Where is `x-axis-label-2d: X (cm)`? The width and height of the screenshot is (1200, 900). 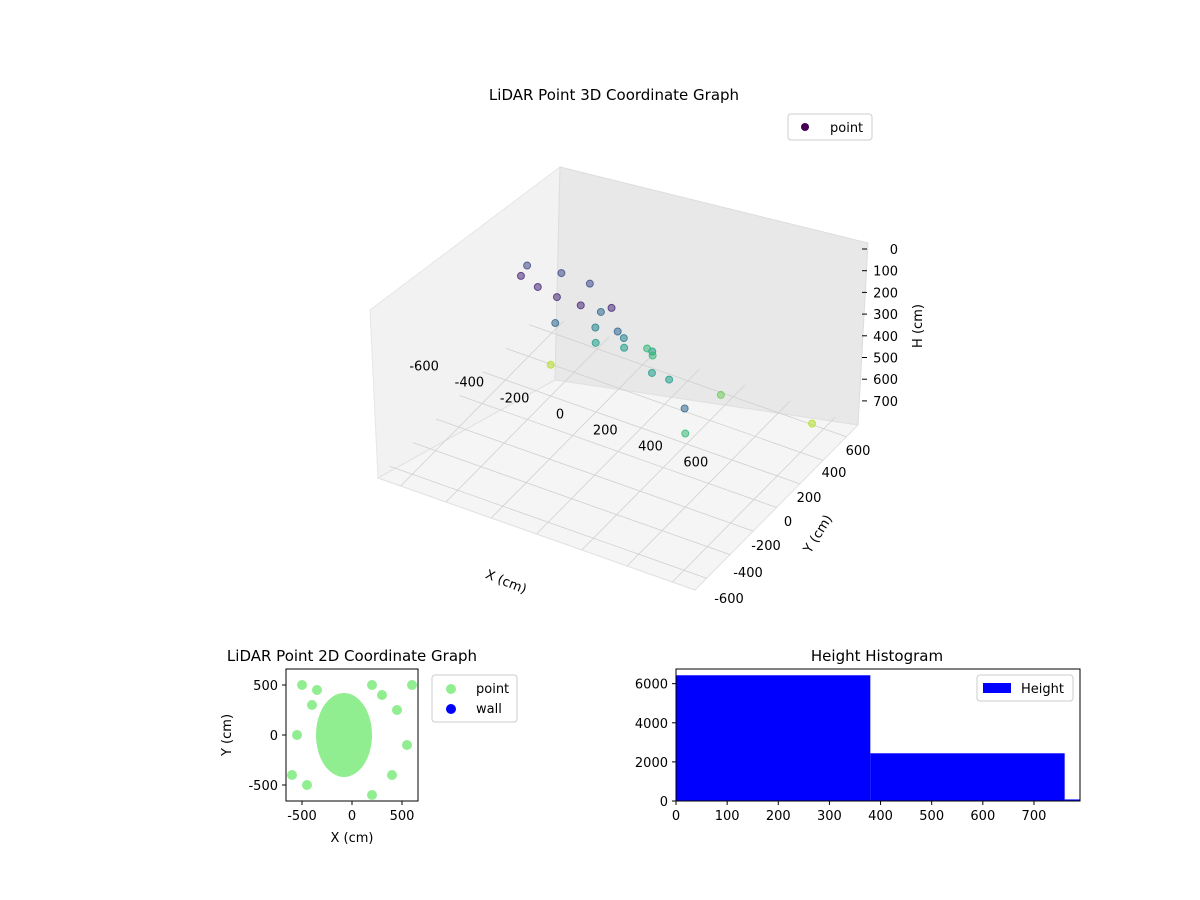 x-axis-label-2d: X (cm) is located at coordinates (352, 838).